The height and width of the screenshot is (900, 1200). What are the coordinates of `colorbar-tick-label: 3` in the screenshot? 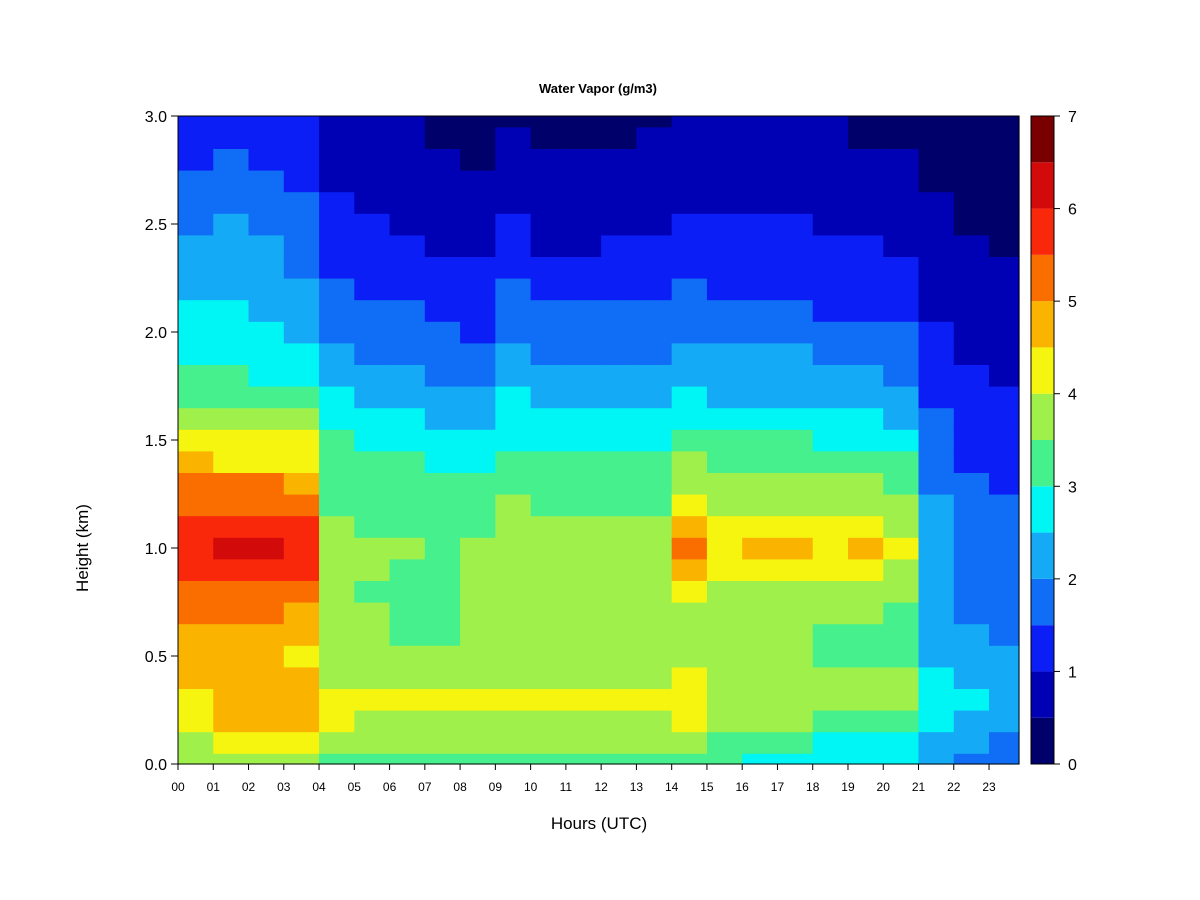 It's located at (1072, 487).